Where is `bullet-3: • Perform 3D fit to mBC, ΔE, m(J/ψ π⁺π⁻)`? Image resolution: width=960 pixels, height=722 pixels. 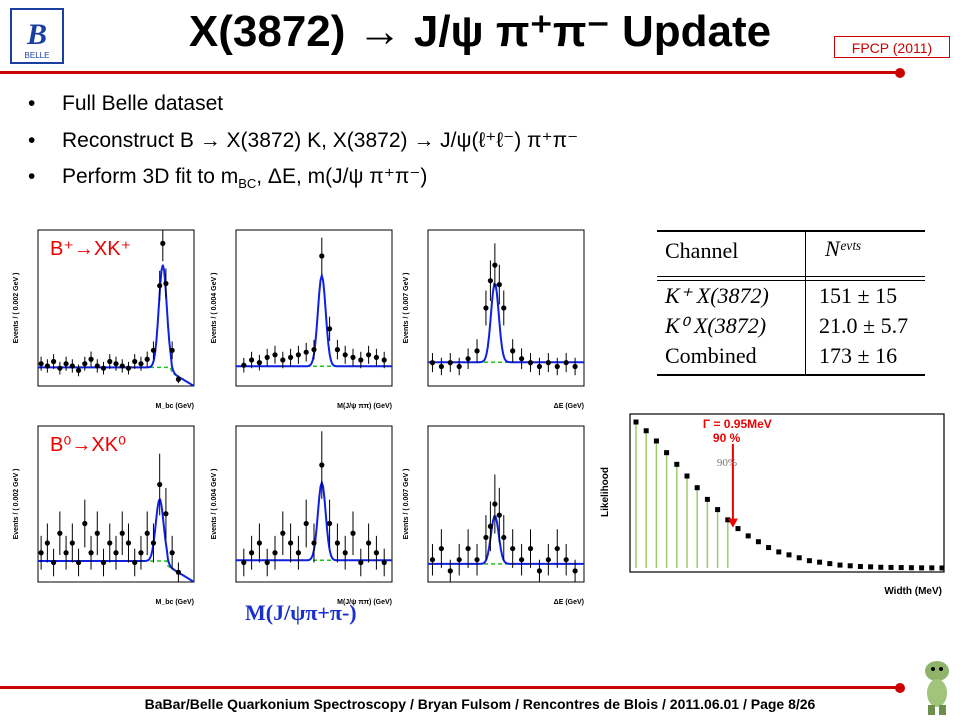 bullet-3: • Perform 3D fit to mBC, ΔE, m(J/ψ π⁺π⁻) is located at coordinates (228, 178).